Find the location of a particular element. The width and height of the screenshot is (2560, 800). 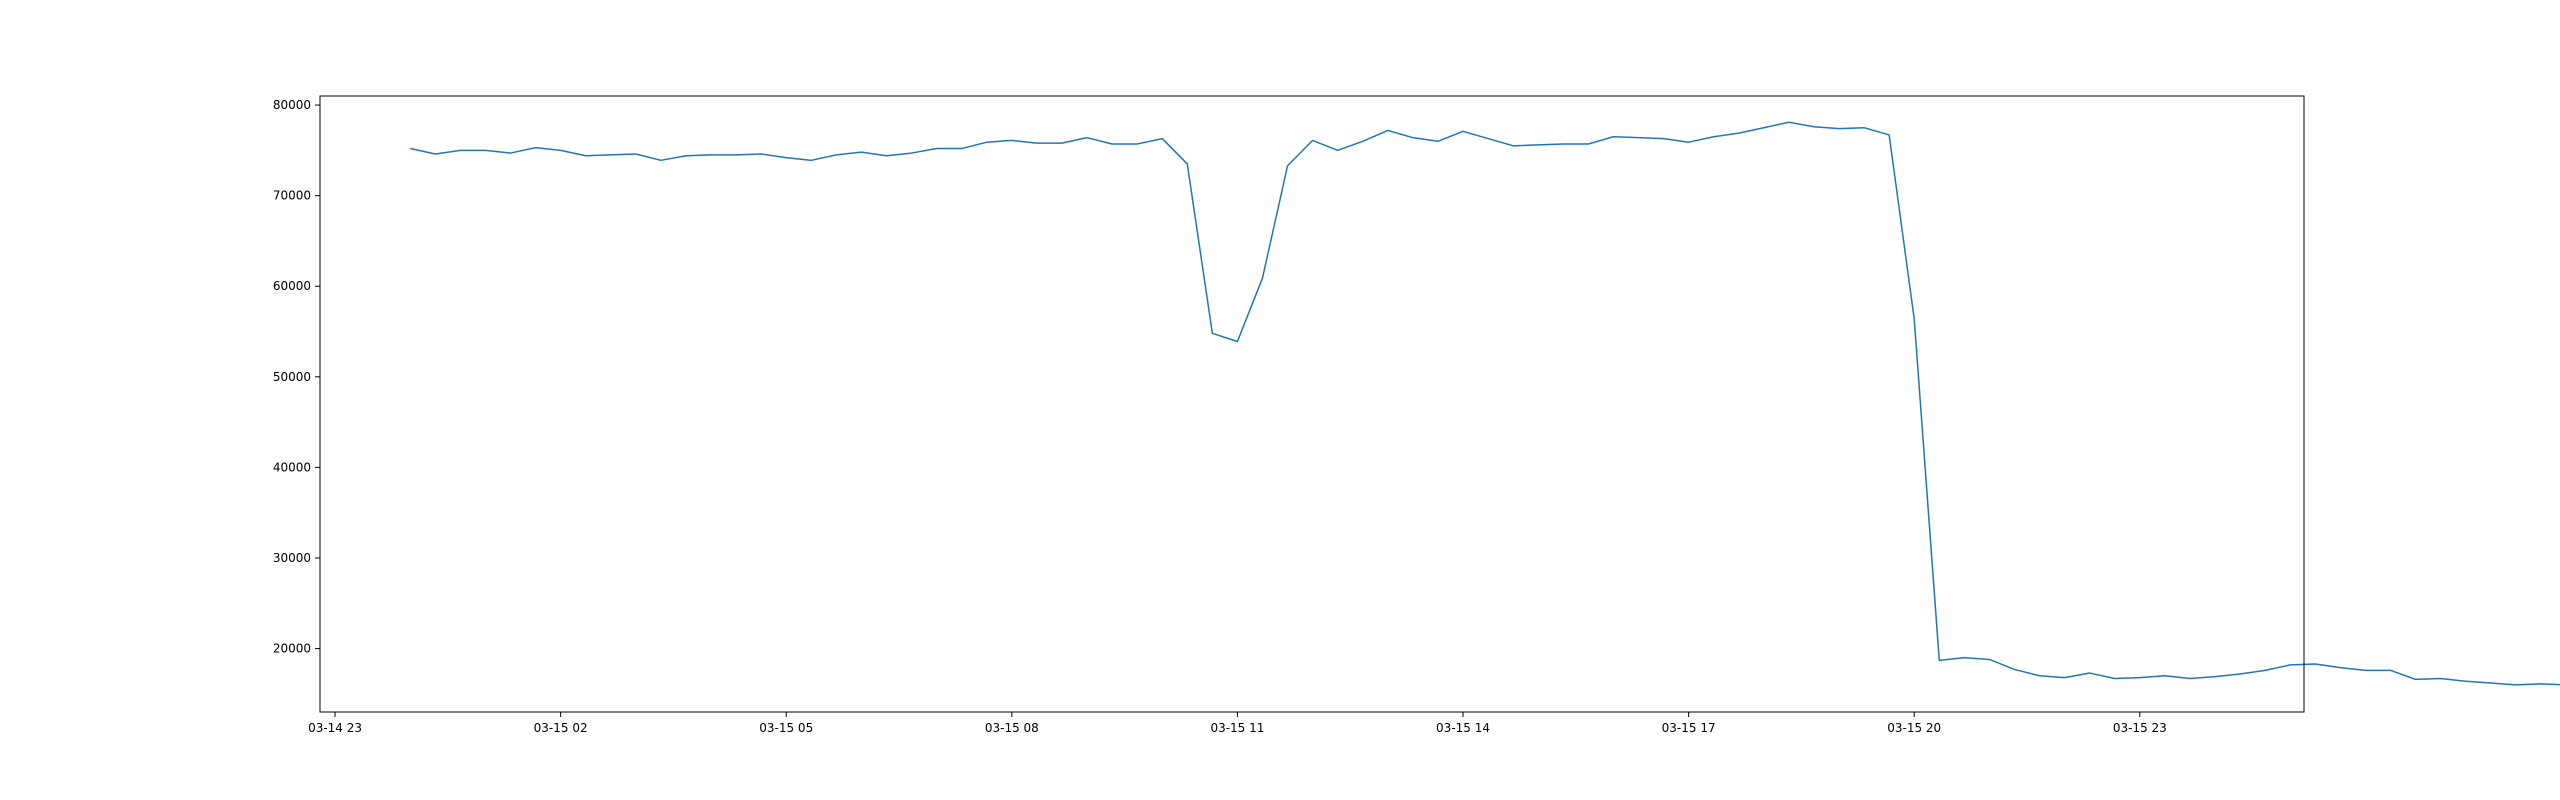

y-axis: 20000 30000 40000 50000 60000 70000 80000 is located at coordinates (296, 377).